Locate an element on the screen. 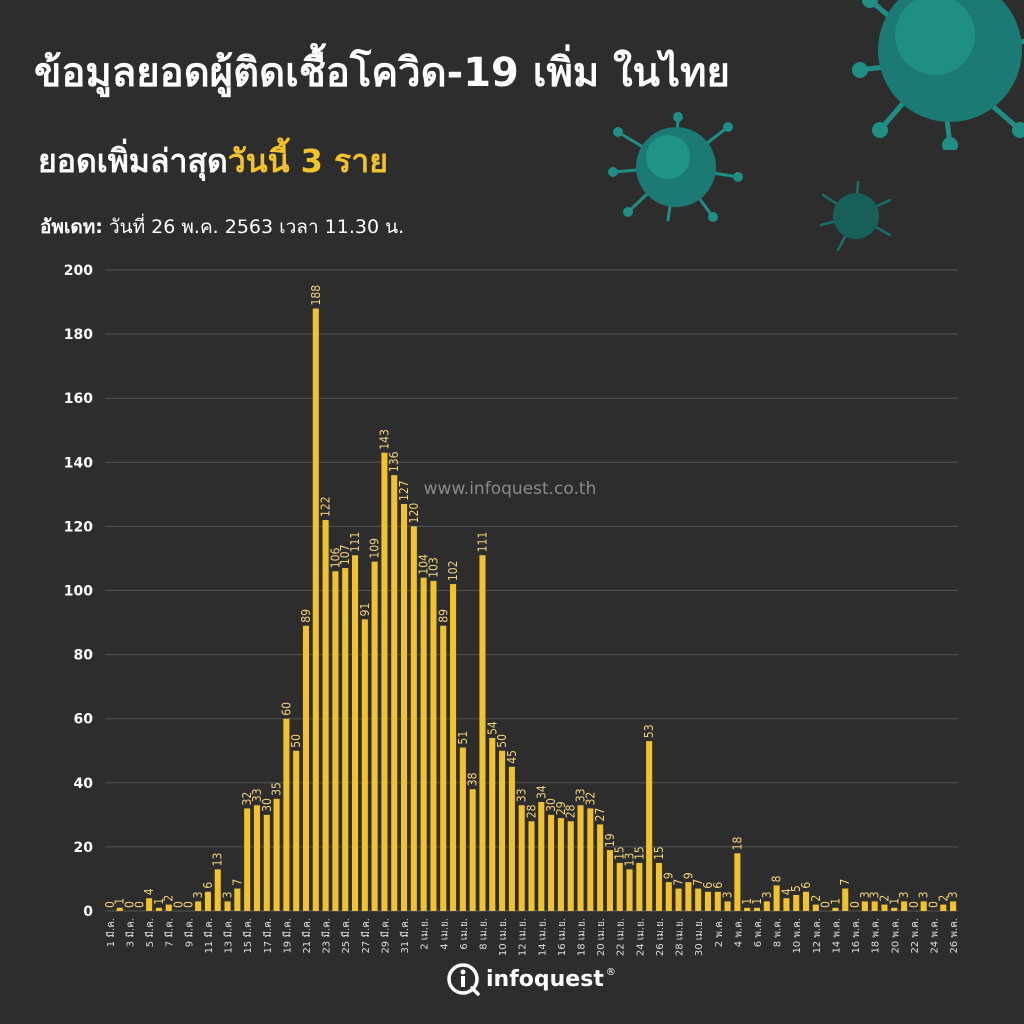  bar-value-label: 107 is located at coordinates (345, 554).